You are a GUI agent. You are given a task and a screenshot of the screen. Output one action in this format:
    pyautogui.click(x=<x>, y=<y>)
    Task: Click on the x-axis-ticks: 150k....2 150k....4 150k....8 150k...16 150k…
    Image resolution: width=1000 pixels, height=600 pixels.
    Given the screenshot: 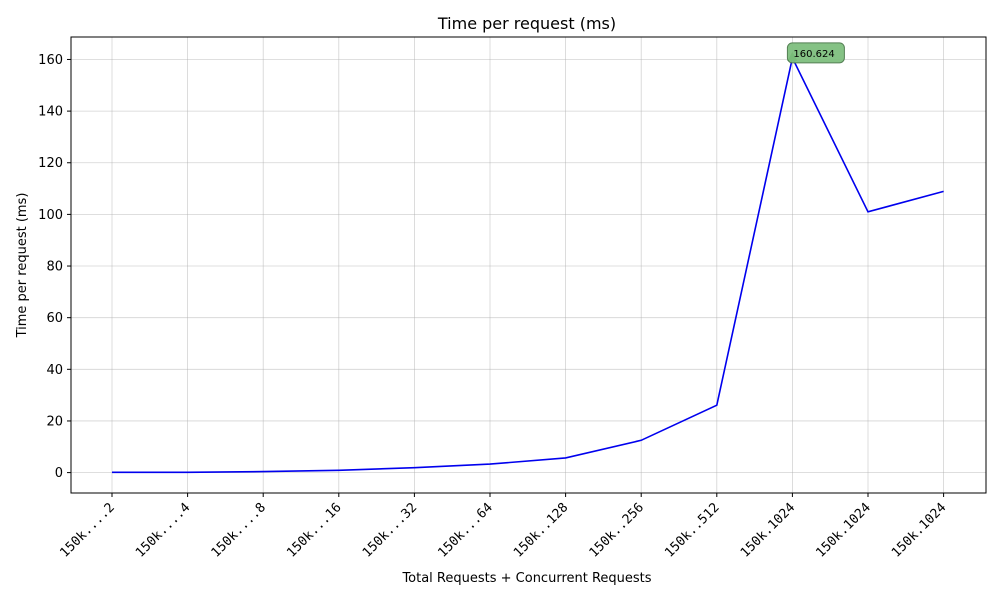 What is the action you would take?
    pyautogui.click(x=503, y=527)
    